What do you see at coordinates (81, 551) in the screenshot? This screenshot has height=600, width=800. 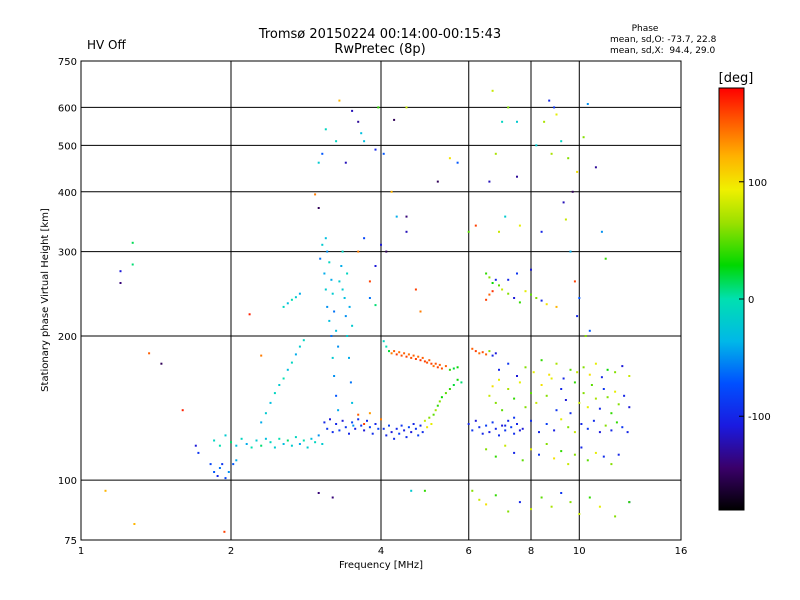 I see `x-tick-label: 1` at bounding box center [81, 551].